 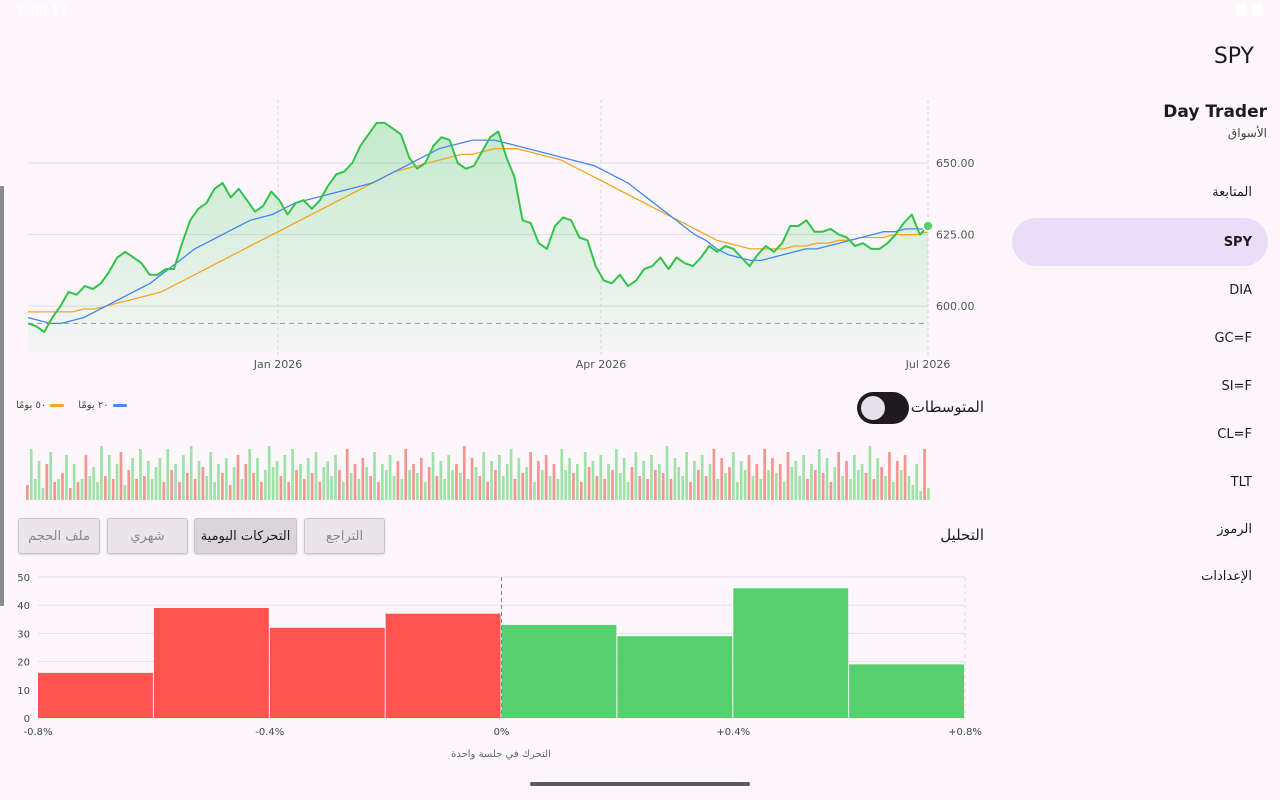 I want to click on status-time: 8:00 17, so click(x=43, y=11).